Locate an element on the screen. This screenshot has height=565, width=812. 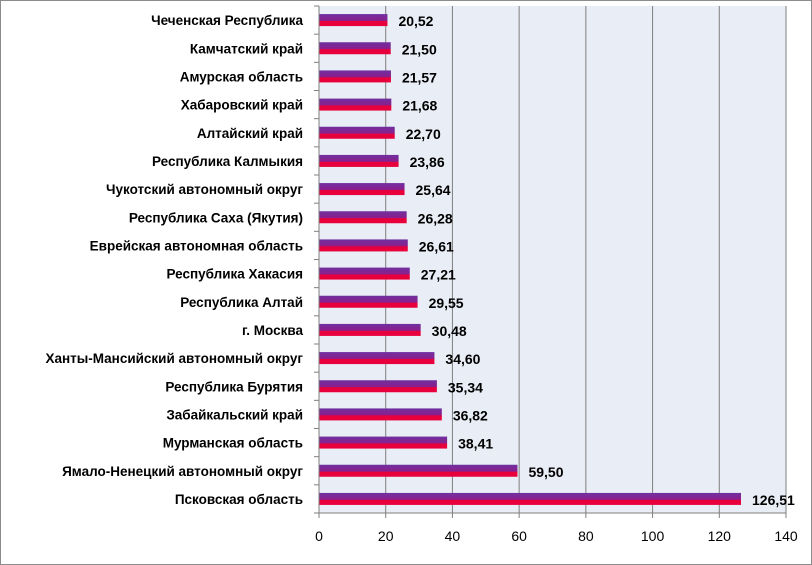
data-label: 23,86 is located at coordinates (427, 162).